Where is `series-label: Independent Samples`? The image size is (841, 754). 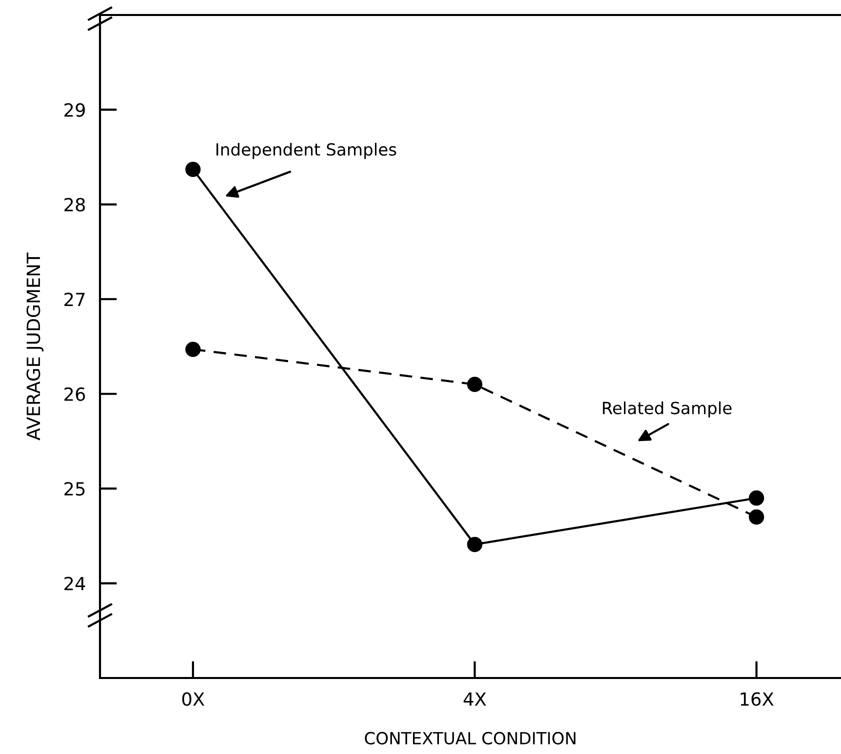 series-label: Independent Samples is located at coordinates (306, 150).